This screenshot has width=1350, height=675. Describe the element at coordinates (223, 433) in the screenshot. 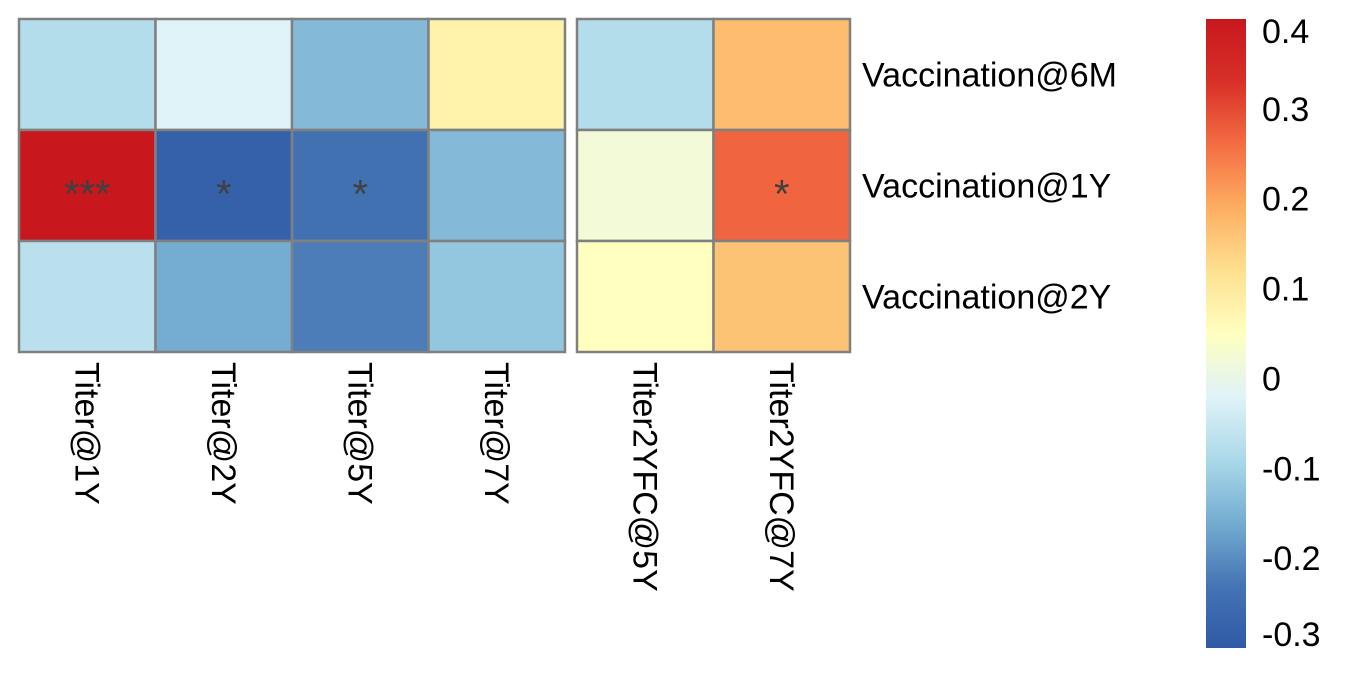

I see `column-label: Titer@2Y` at that location.